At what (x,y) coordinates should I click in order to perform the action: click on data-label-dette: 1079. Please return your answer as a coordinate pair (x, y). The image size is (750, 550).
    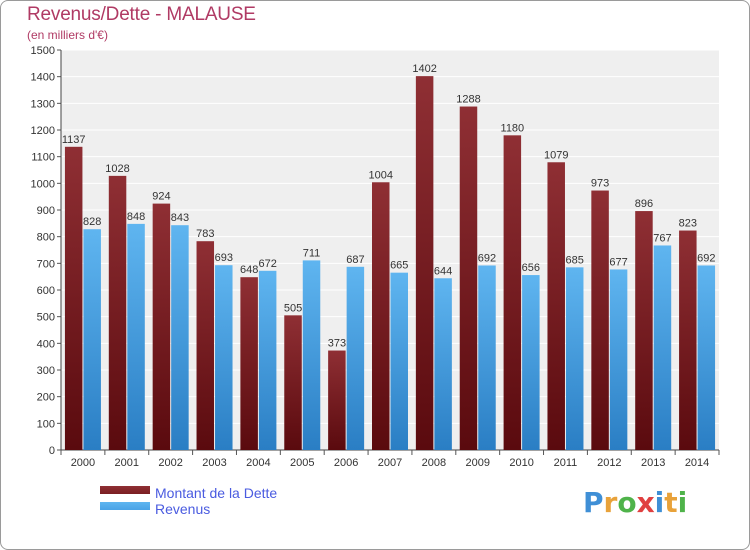
    Looking at the image, I should click on (556, 155).